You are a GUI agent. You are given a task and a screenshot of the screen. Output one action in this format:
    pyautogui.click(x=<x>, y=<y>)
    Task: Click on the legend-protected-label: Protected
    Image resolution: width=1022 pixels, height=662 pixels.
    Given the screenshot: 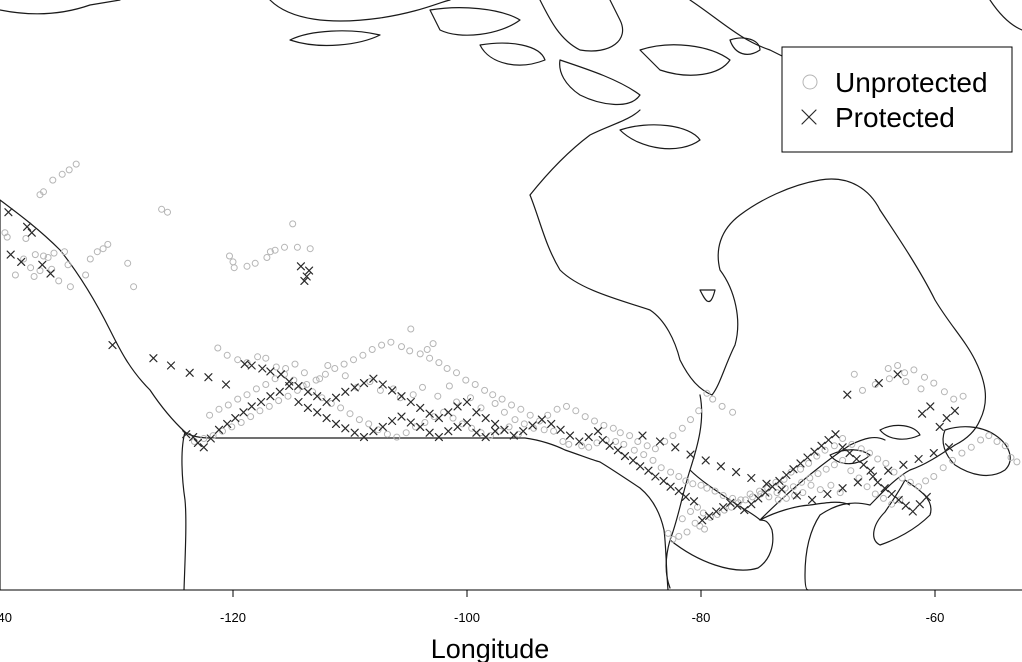 What is the action you would take?
    pyautogui.click(x=895, y=117)
    